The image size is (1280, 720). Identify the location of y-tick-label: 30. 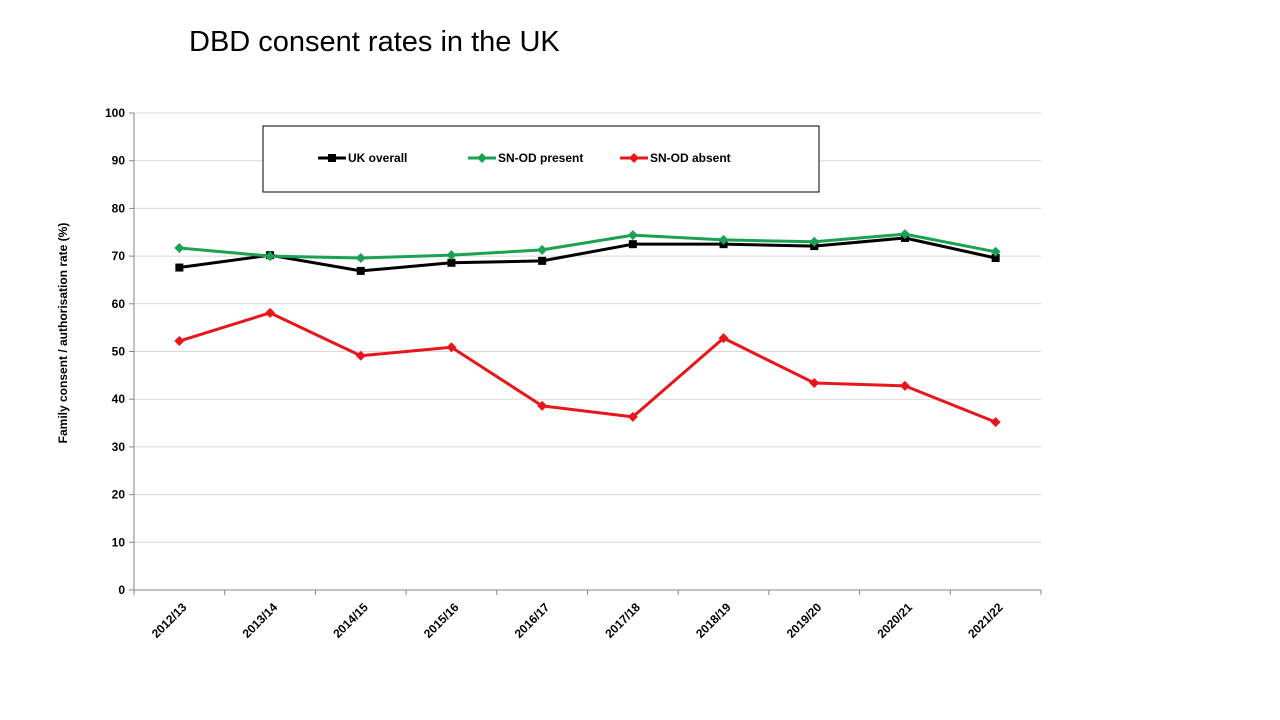
(119, 447).